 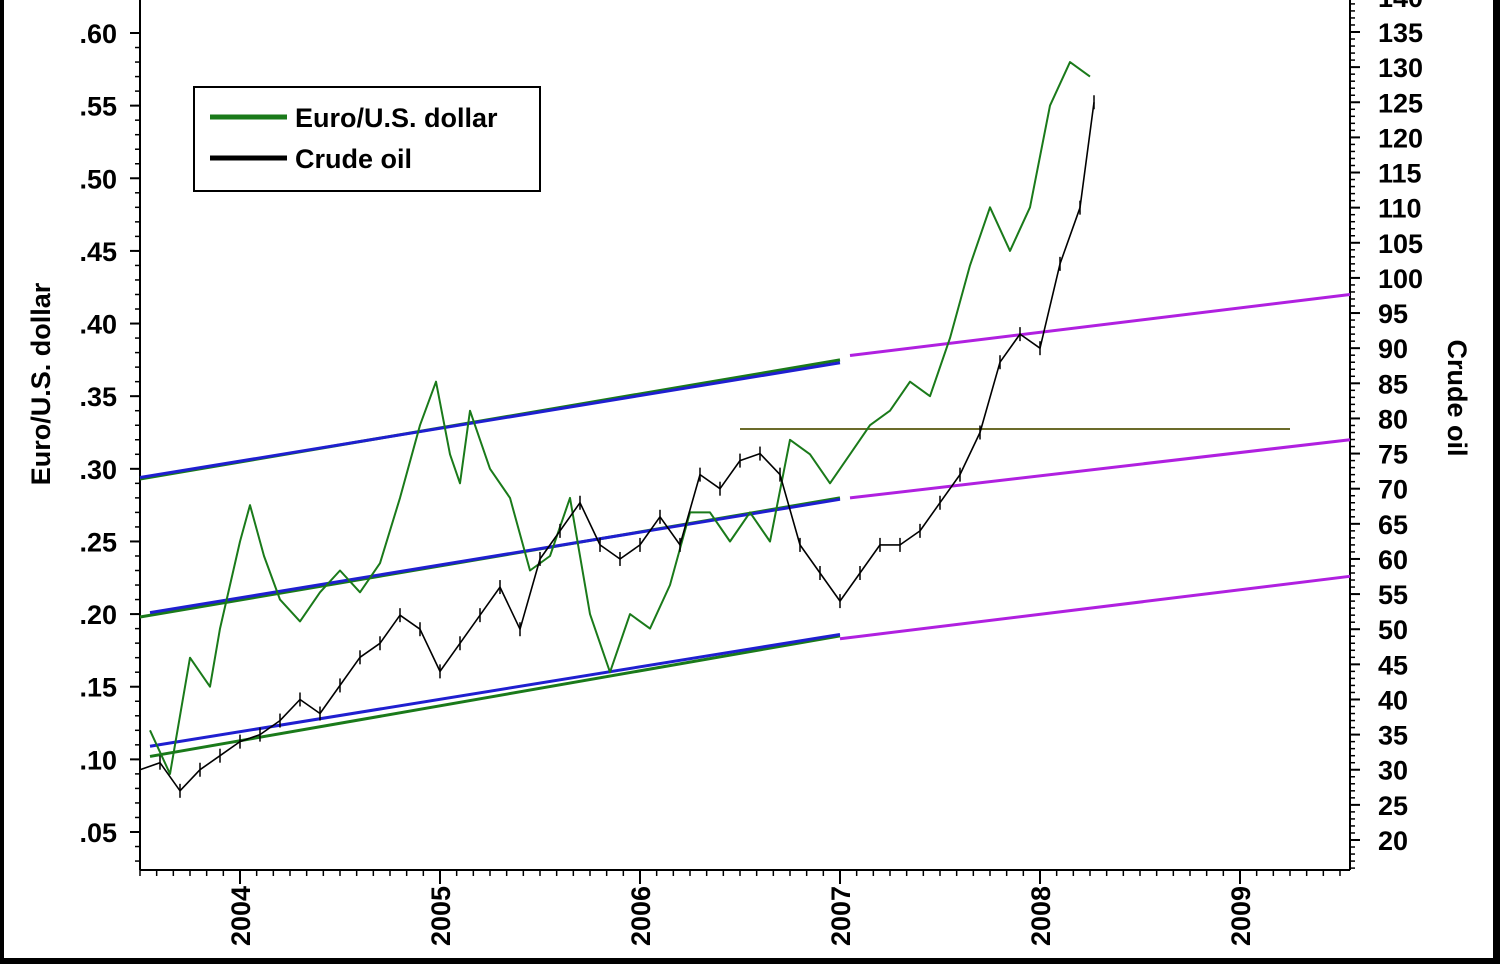 What do you see at coordinates (1400, 103) in the screenshot?
I see `right-y-tick-label: 125` at bounding box center [1400, 103].